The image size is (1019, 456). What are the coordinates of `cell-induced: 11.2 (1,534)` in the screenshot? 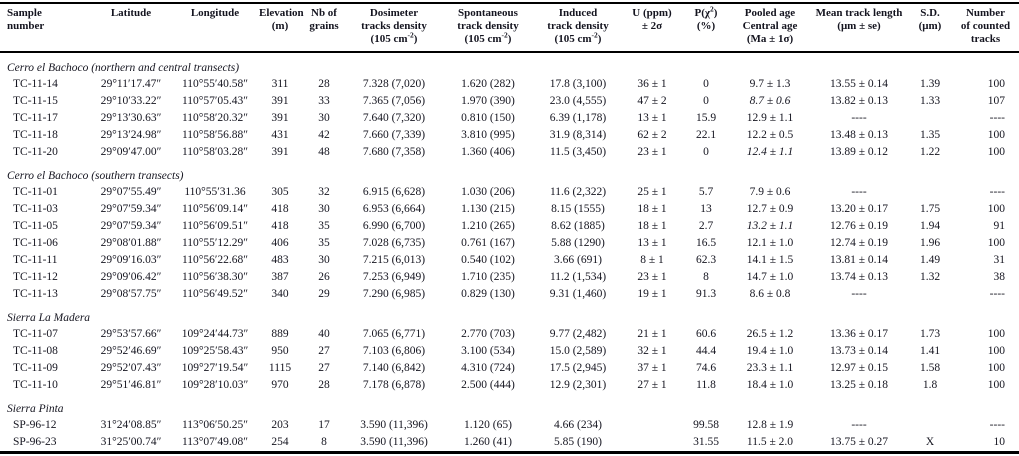 It's located at (578, 277).